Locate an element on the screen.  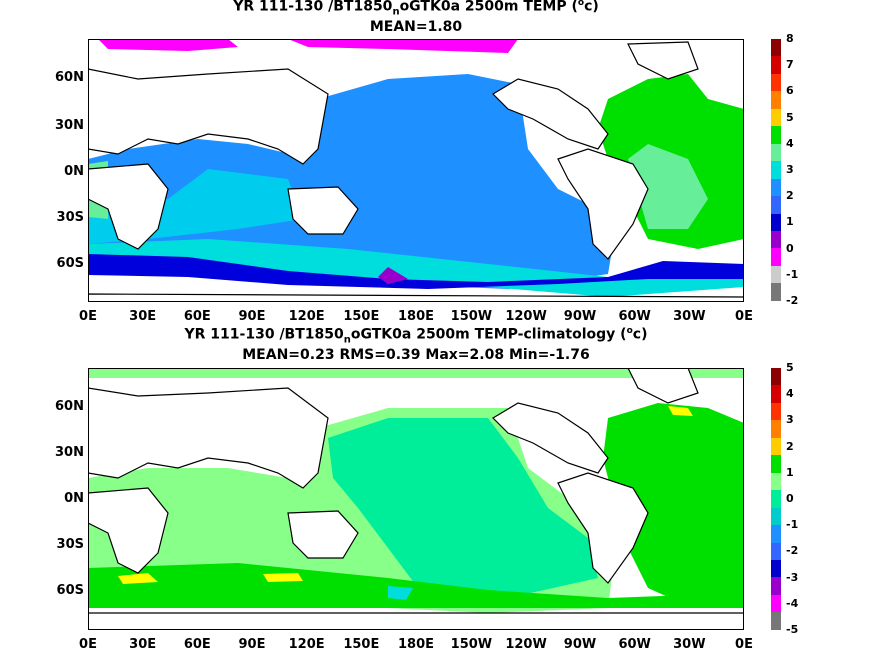
panel1-lon-label: 90W is located at coordinates (580, 316).